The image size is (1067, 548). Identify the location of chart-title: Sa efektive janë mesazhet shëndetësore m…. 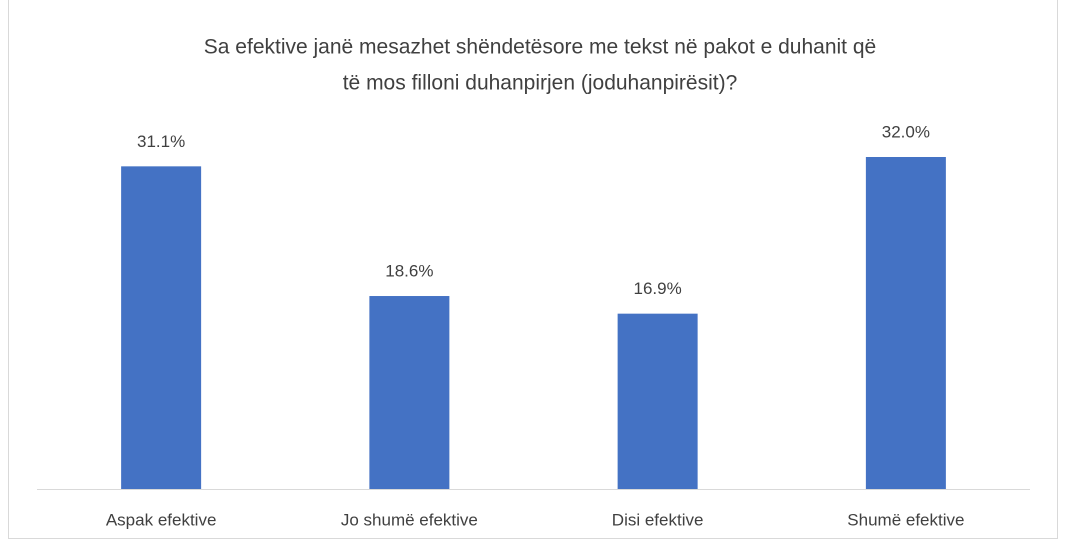
(540, 47).